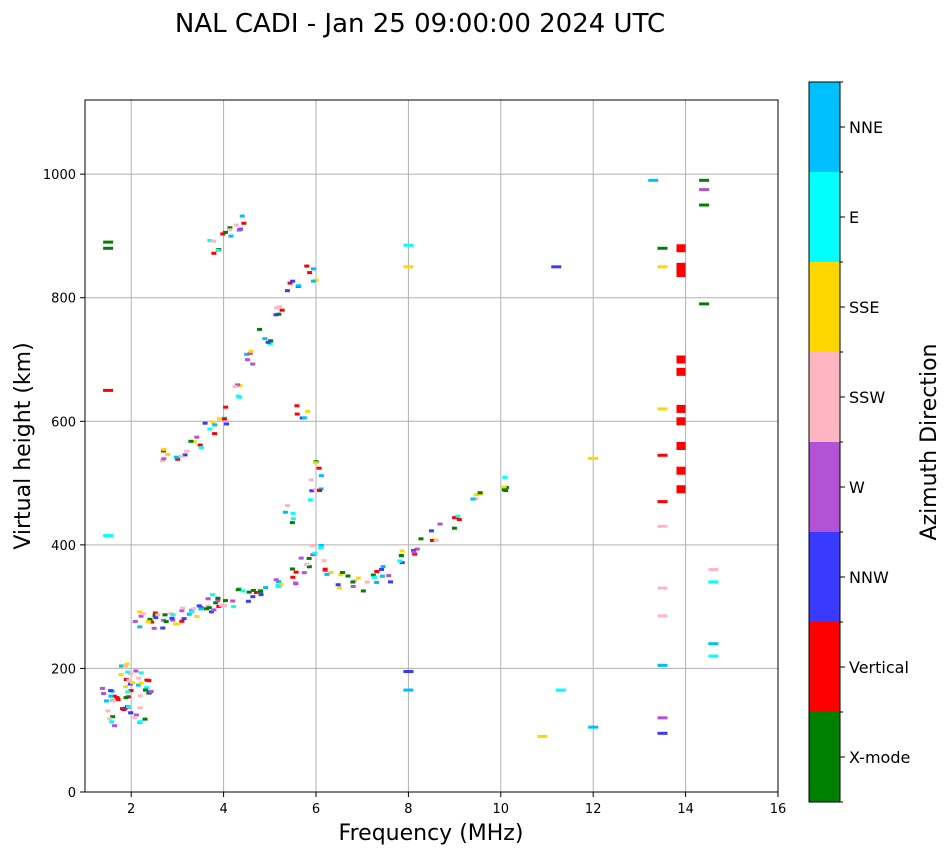  I want to click on colorbar-label-item: SSW, so click(867, 397).